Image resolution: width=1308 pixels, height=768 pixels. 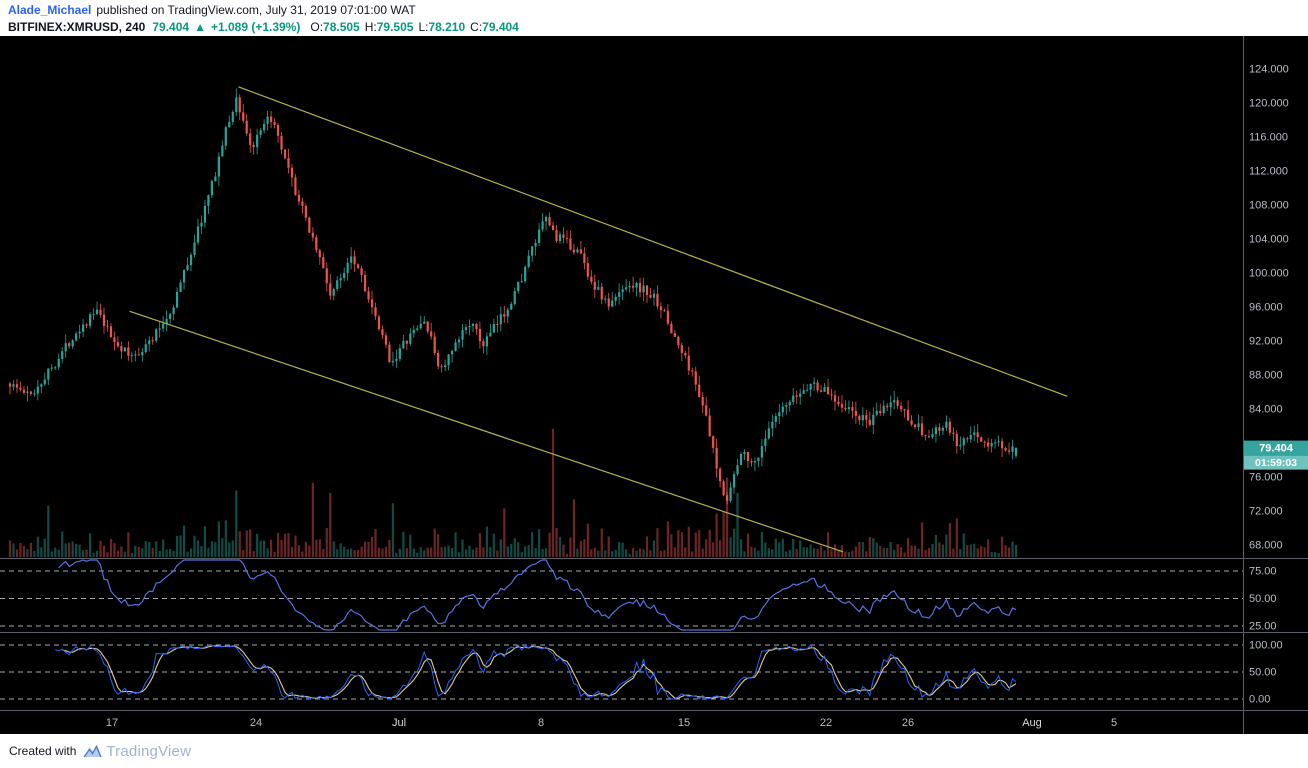 What do you see at coordinates (112, 723) in the screenshot?
I see `svg-text: 17` at bounding box center [112, 723].